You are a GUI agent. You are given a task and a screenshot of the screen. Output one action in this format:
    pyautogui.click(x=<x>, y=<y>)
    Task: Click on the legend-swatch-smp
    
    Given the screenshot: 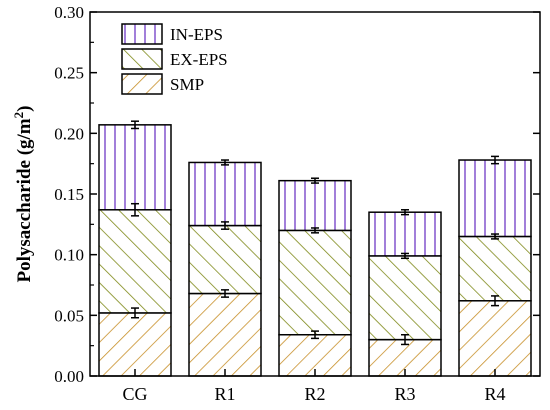 What is the action you would take?
    pyautogui.click(x=142, y=84)
    